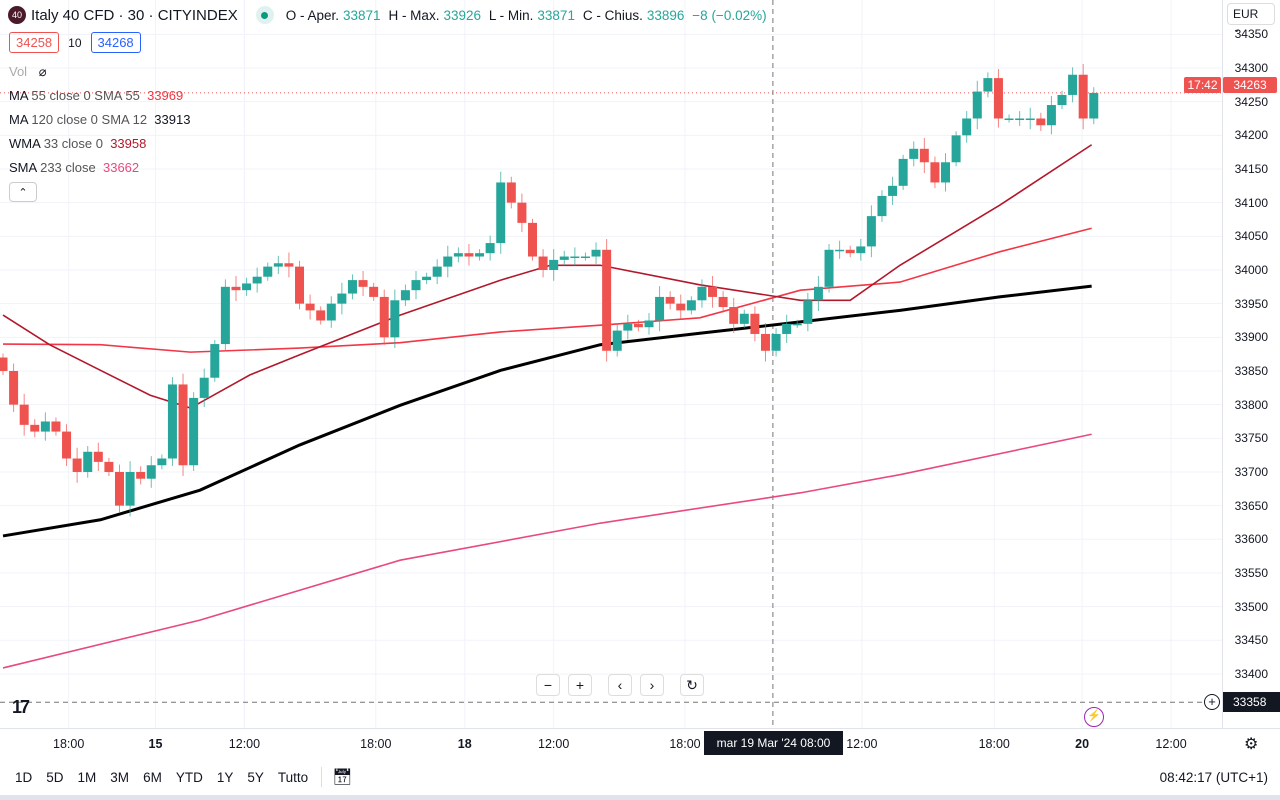  I want to click on collapse-legend-button: ⌃, so click(23, 192).